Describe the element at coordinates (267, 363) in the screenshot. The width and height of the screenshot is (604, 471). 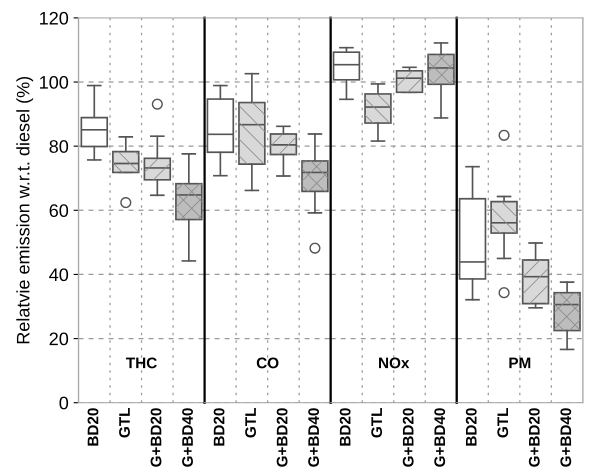
I see `annotation: CO` at that location.